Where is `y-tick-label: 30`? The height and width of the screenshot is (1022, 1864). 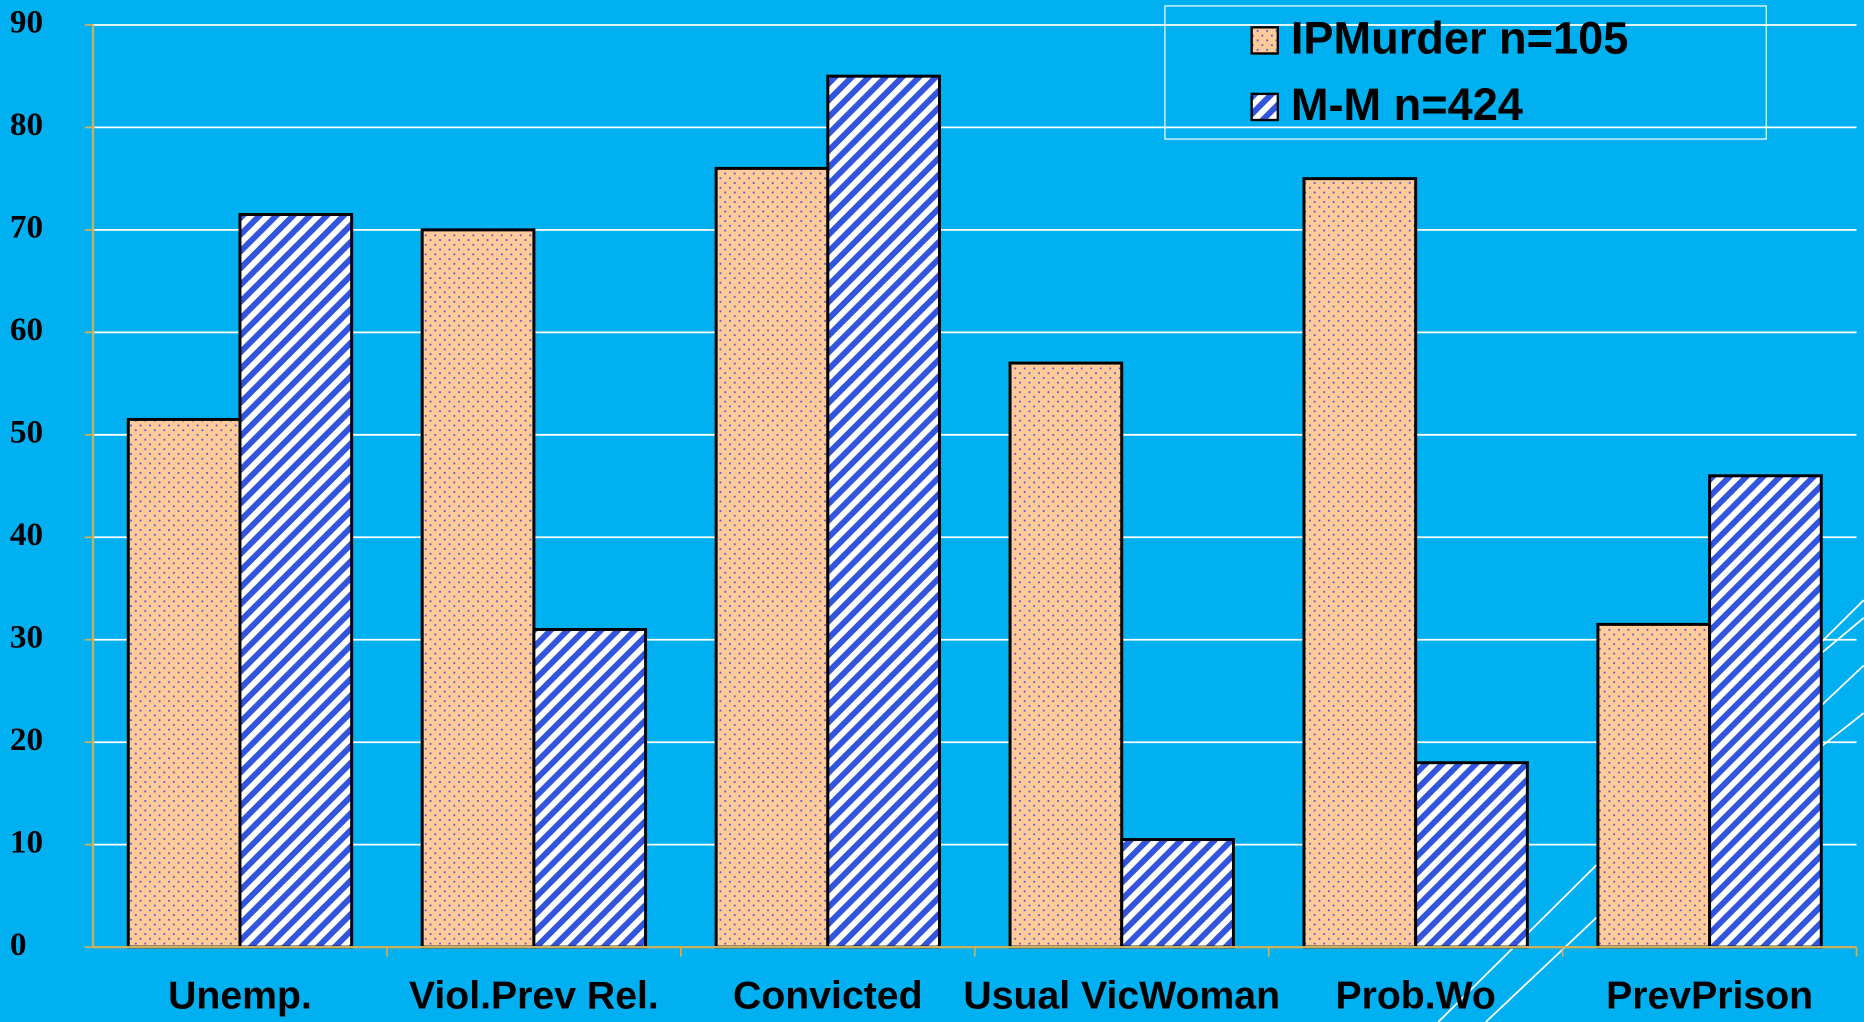 y-tick-label: 30 is located at coordinates (26, 636).